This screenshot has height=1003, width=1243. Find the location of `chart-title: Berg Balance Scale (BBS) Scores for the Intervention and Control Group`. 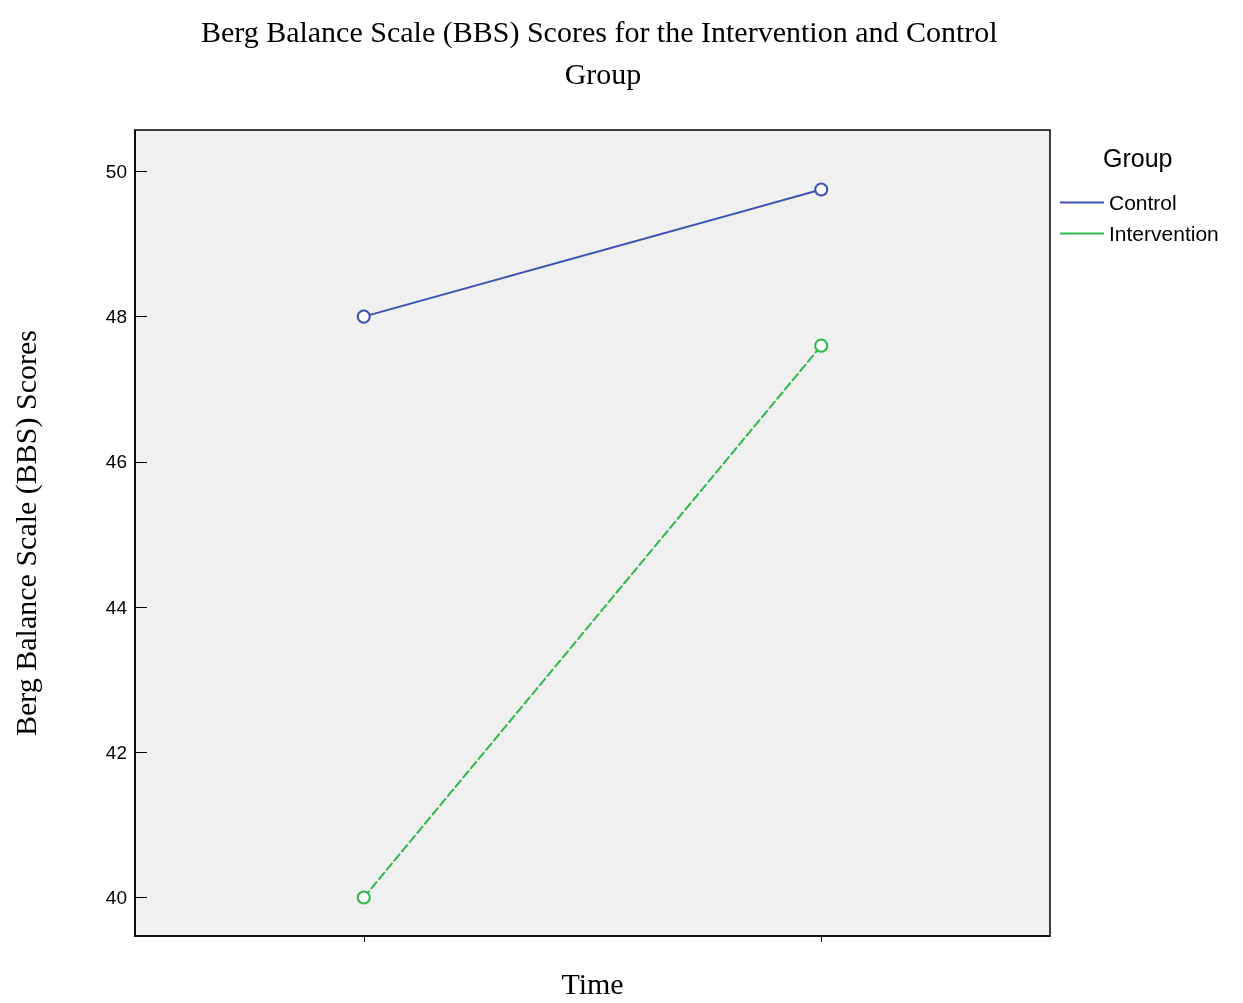

chart-title: Berg Balance Scale (BBS) Scores for the Intervention and Control Group is located at coordinates (603, 52).